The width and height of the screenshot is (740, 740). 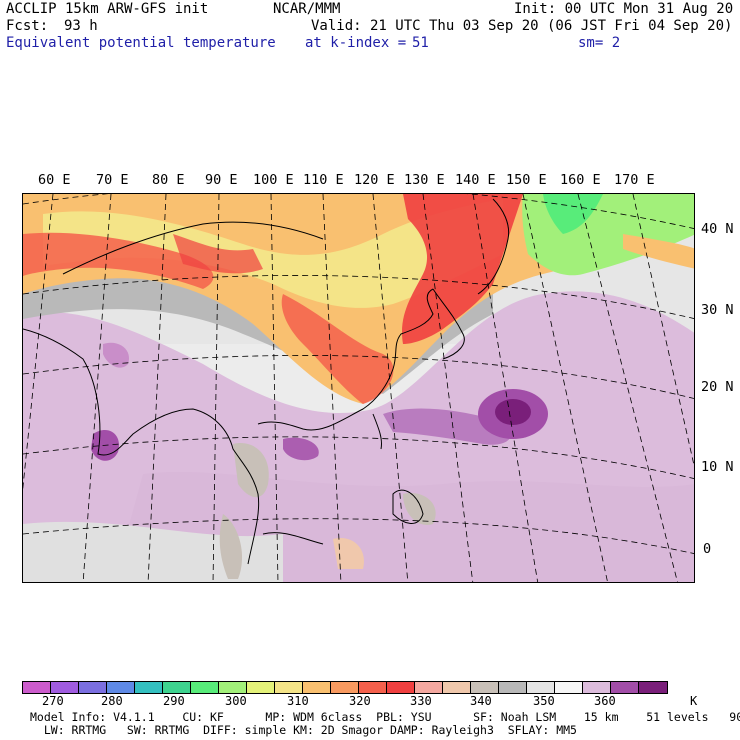 What do you see at coordinates (307, 9) in the screenshot?
I see `organization: NCAR/MMM` at bounding box center [307, 9].